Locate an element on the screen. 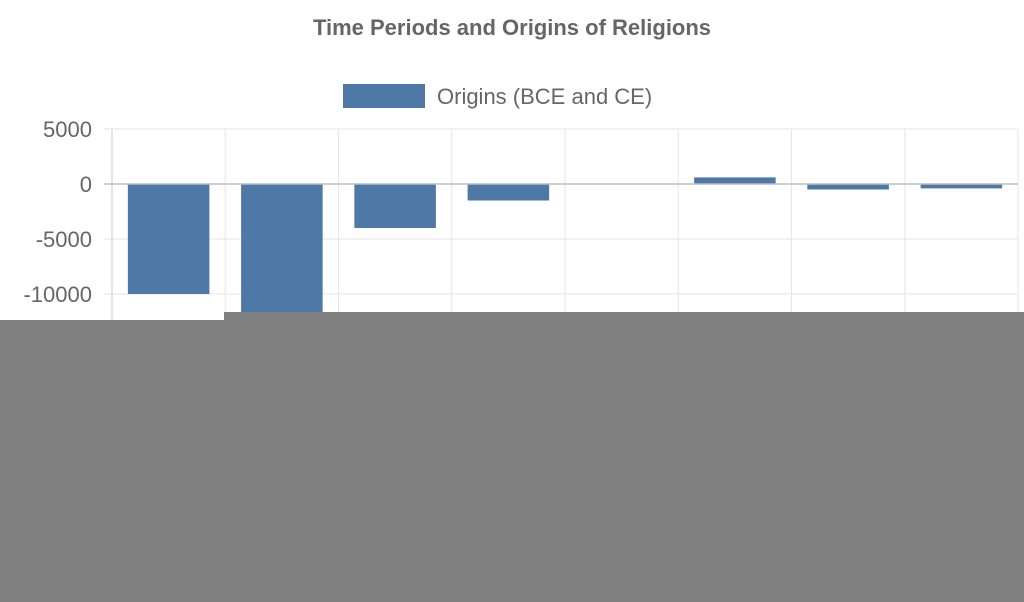  gray-occlusion-left is located at coordinates (112, 461).